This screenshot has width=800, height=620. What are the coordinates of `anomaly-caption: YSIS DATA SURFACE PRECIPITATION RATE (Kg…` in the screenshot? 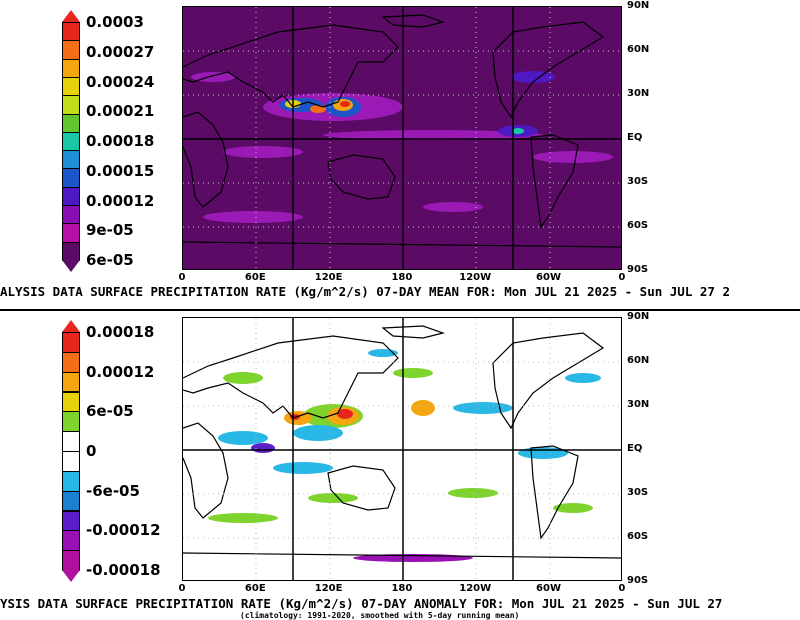 It's located at (361, 603).